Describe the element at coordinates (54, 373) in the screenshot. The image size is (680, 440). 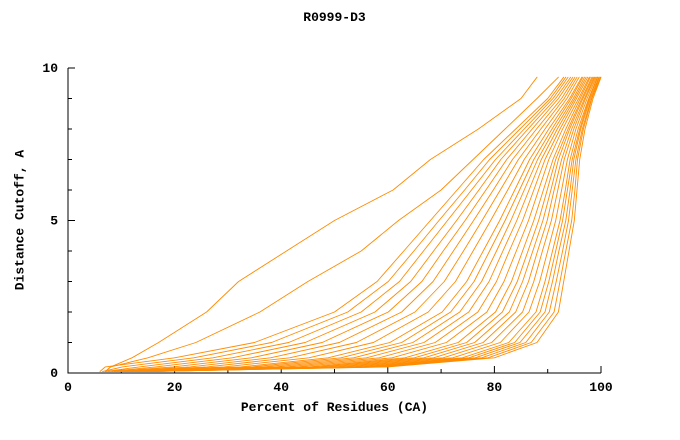
I see `y-tick-label: 0` at that location.